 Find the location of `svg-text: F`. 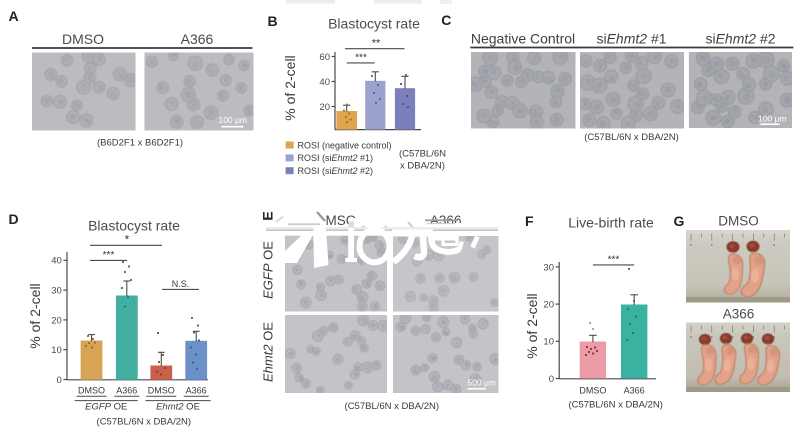

svg-text: F is located at coordinates (529, 221).